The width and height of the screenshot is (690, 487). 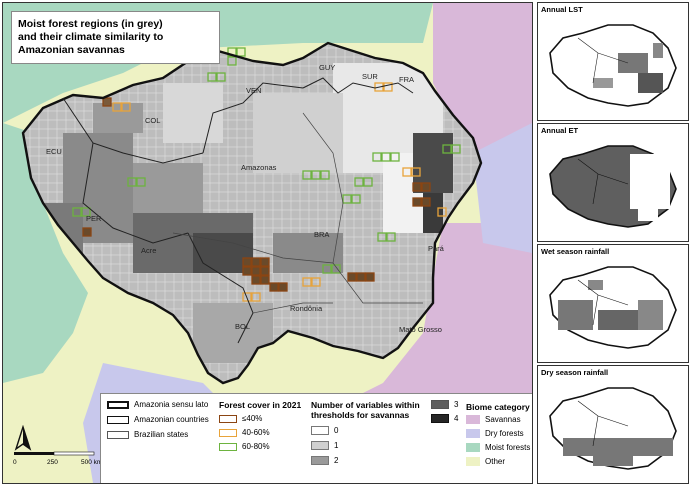 I want to click on panel-map-wet-season, so click(x=613, y=307).